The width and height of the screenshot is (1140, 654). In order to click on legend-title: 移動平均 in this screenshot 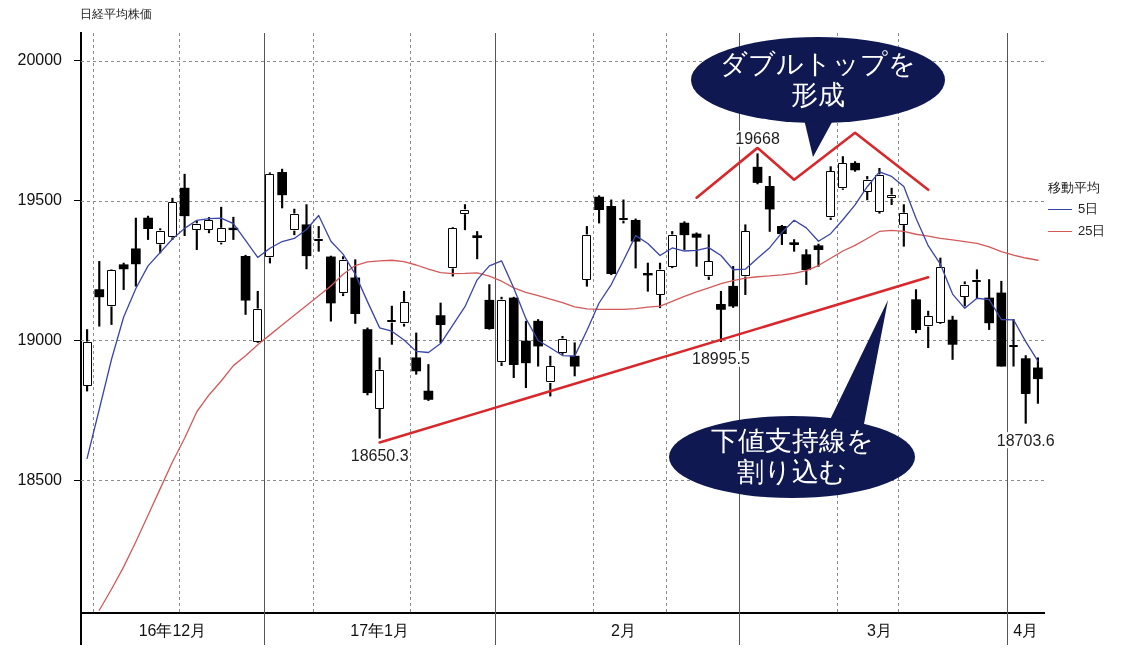, I will do `click(1074, 188)`.